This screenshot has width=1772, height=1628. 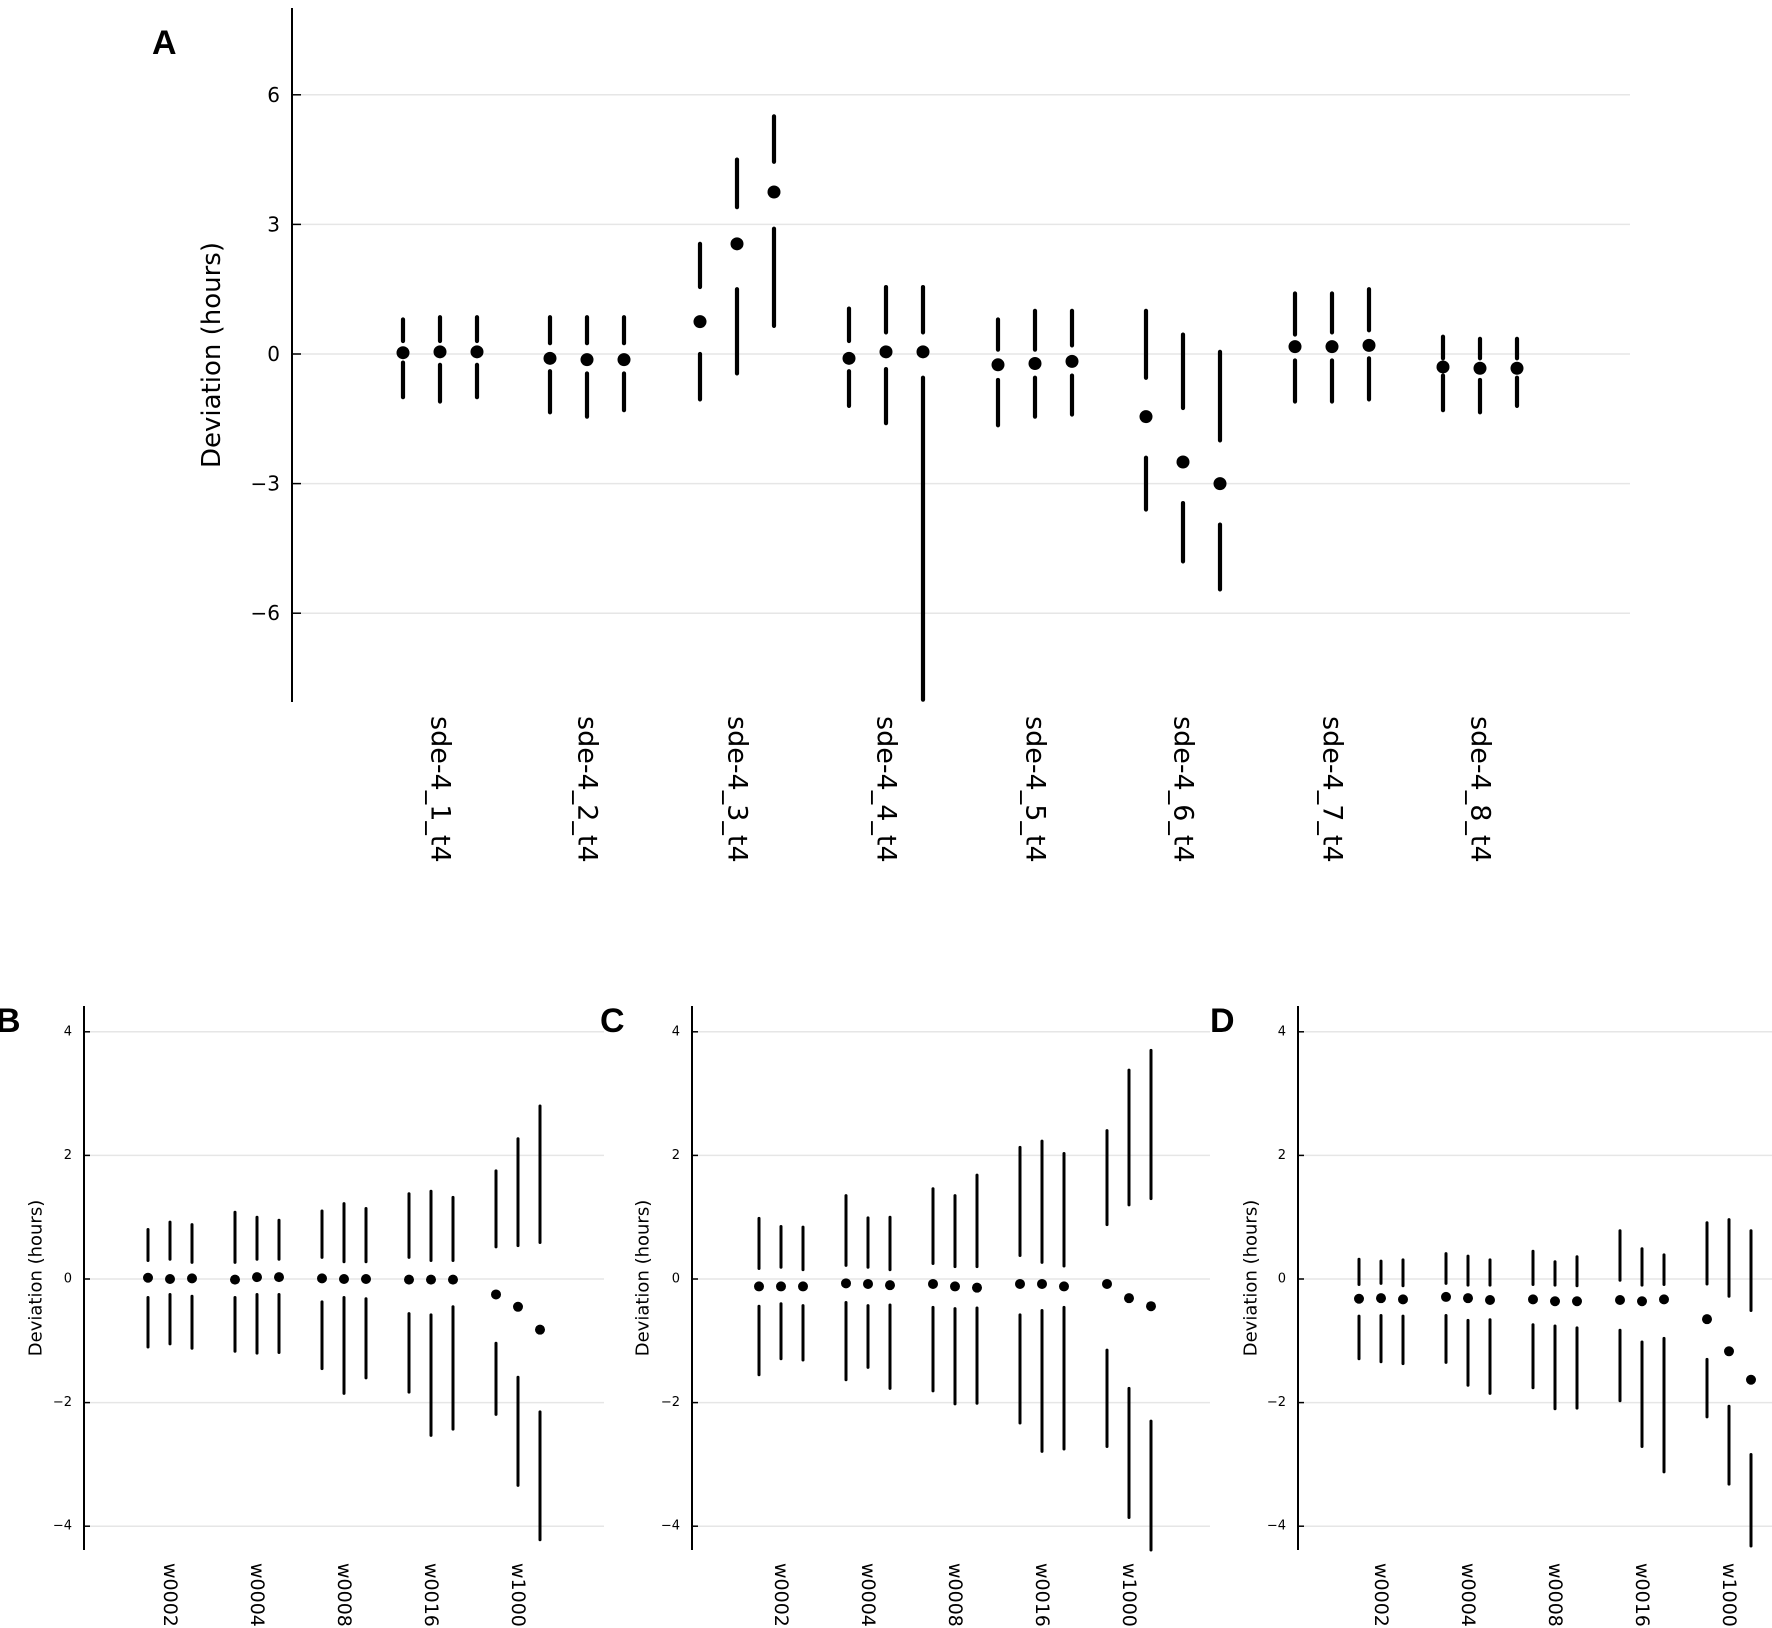 What do you see at coordinates (273, 224) in the screenshot?
I see `y-tick-label: 3` at bounding box center [273, 224].